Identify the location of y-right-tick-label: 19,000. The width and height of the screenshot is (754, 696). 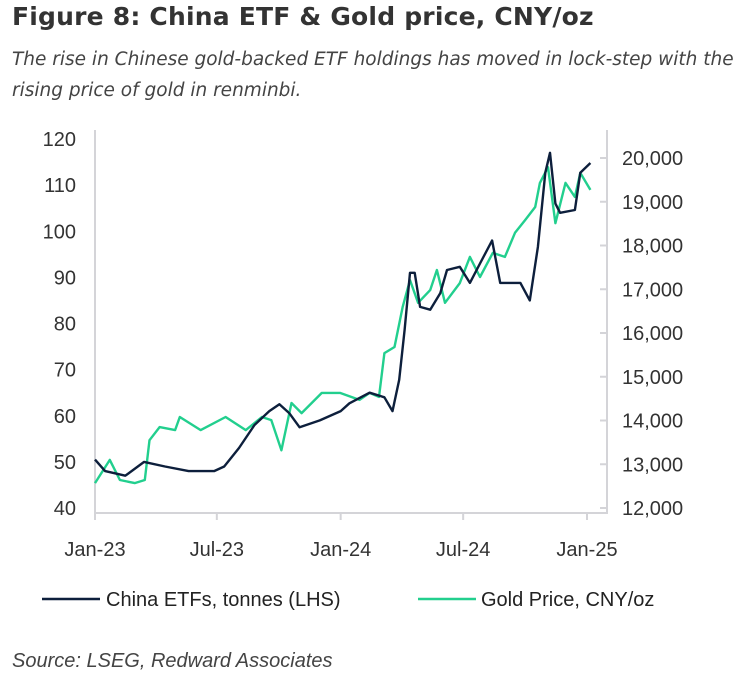
(652, 203).